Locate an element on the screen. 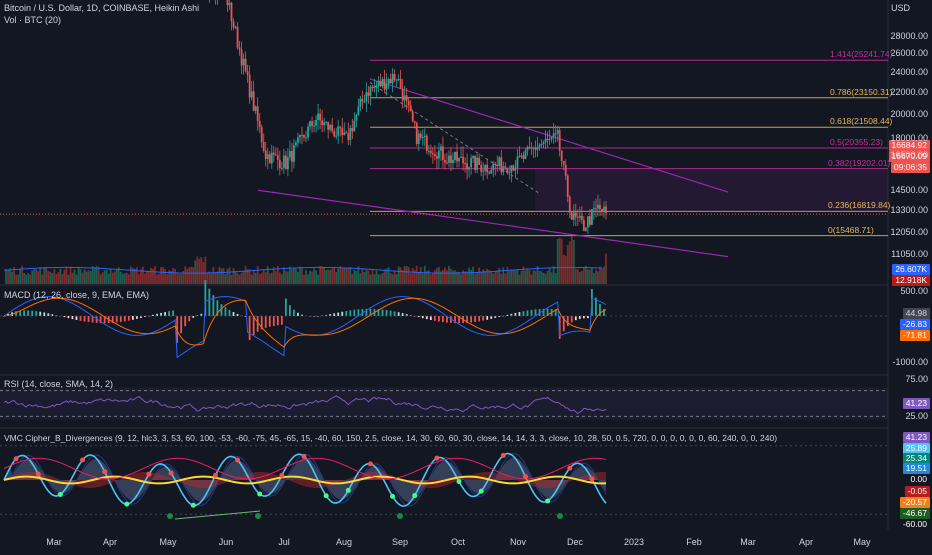 This screenshot has height=555, width=932. current-price-label: 16670.09 is located at coordinates (909, 156).